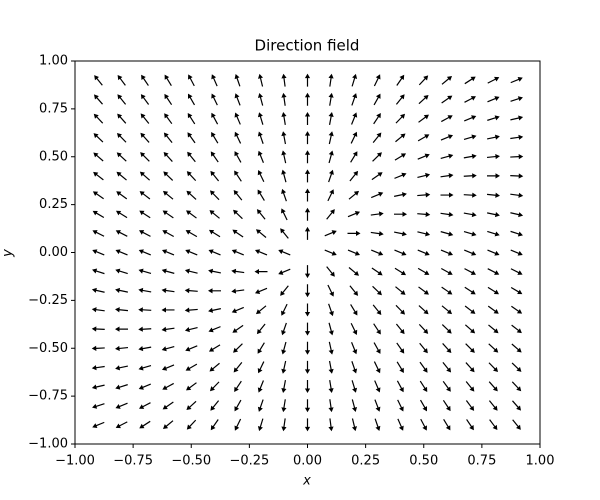 The image size is (600, 500). Describe the element at coordinates (365, 461) in the screenshot. I see `x-tick-label: 0.25` at that location.